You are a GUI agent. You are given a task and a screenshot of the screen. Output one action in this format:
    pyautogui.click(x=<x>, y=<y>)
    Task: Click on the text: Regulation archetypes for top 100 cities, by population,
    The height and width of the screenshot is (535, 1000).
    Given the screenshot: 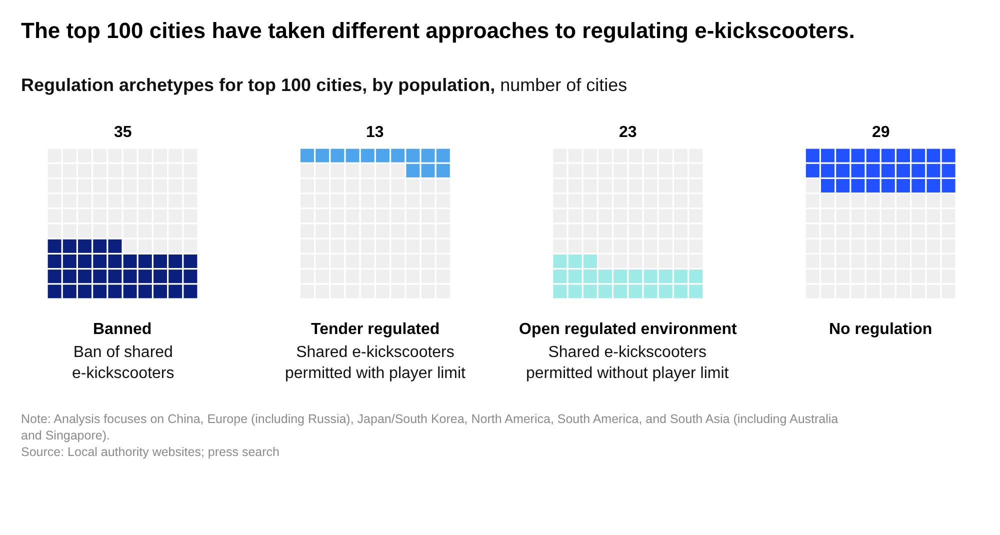 What is the action you would take?
    pyautogui.click(x=258, y=85)
    